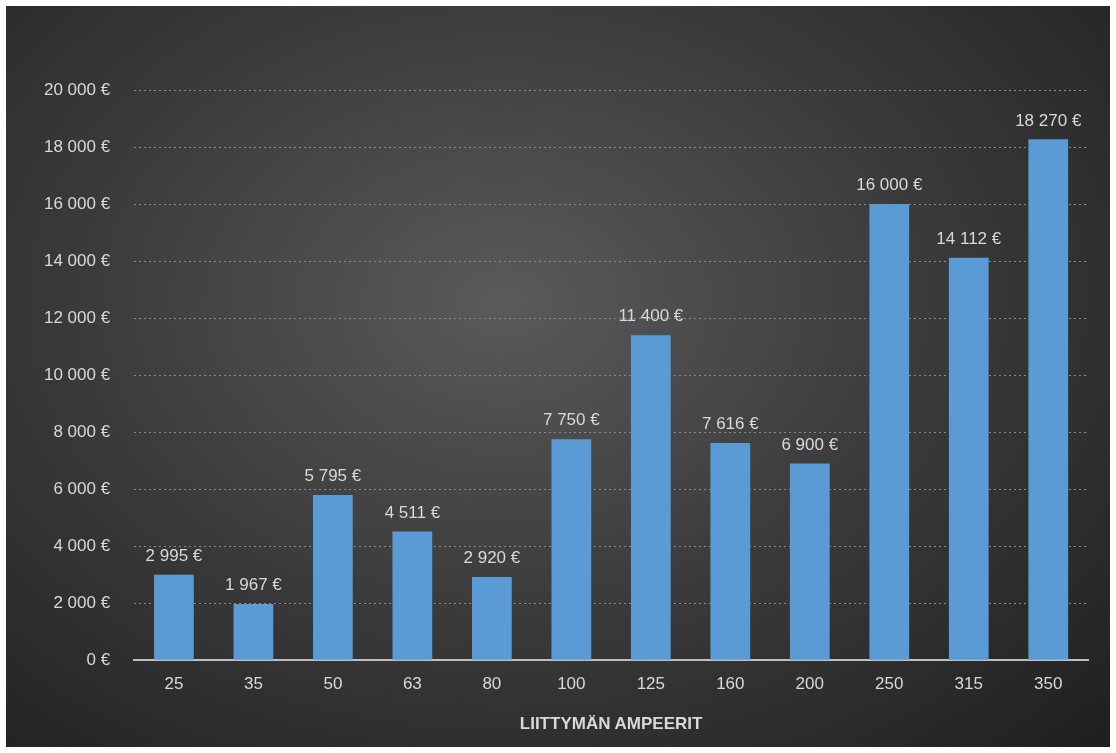 The height and width of the screenshot is (753, 1116). I want to click on data-label: 1 967 €, so click(254, 585).